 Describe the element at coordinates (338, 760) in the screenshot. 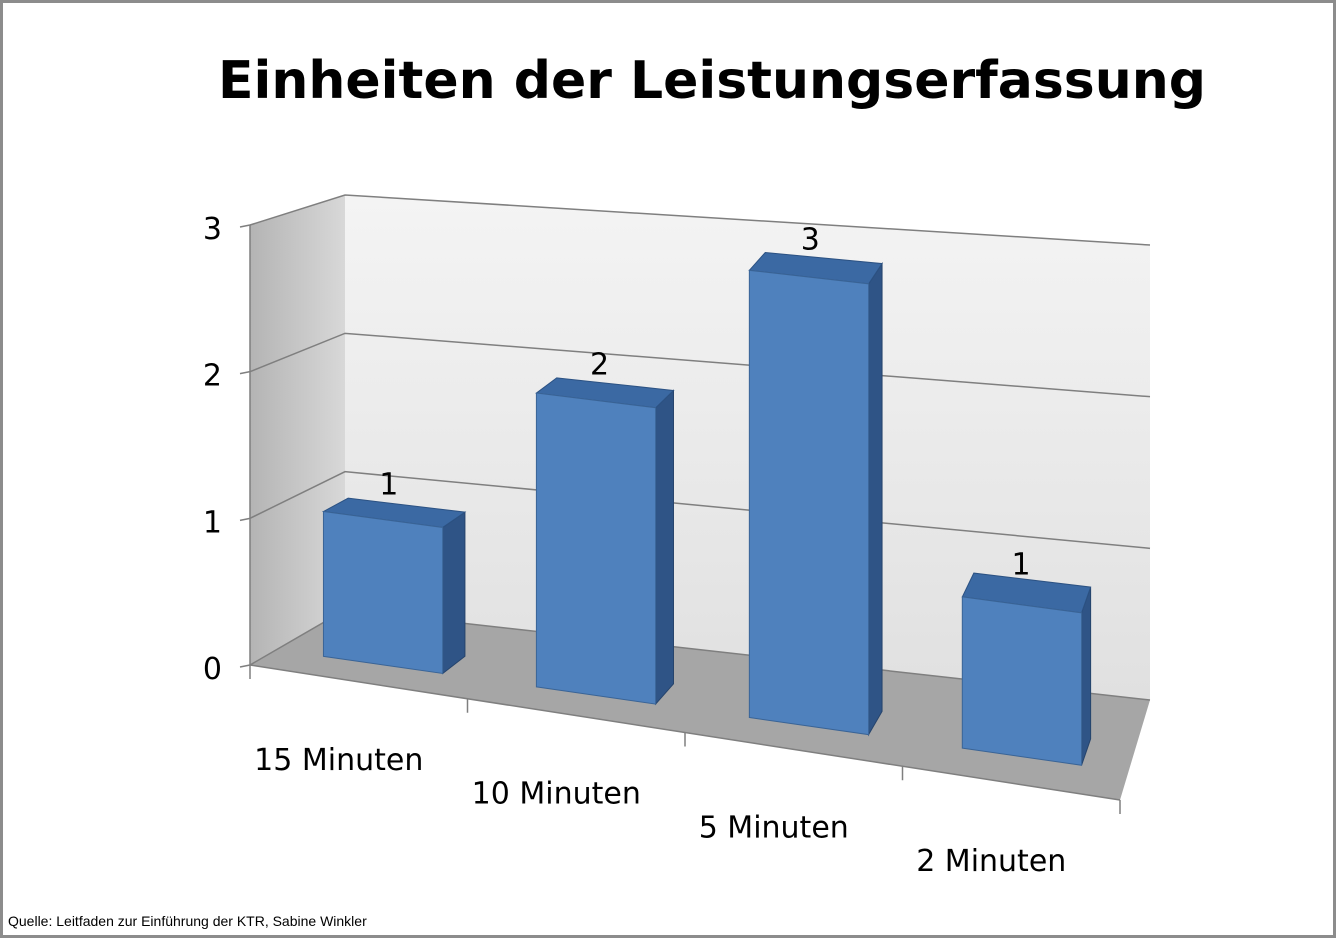

I see `x-tick-label: 15 Minuten` at that location.